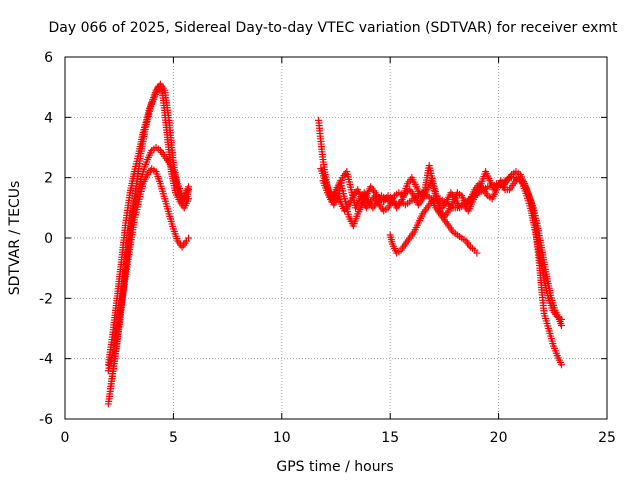 The image size is (640, 480). I want to click on series-sat-d, so click(150, 236).